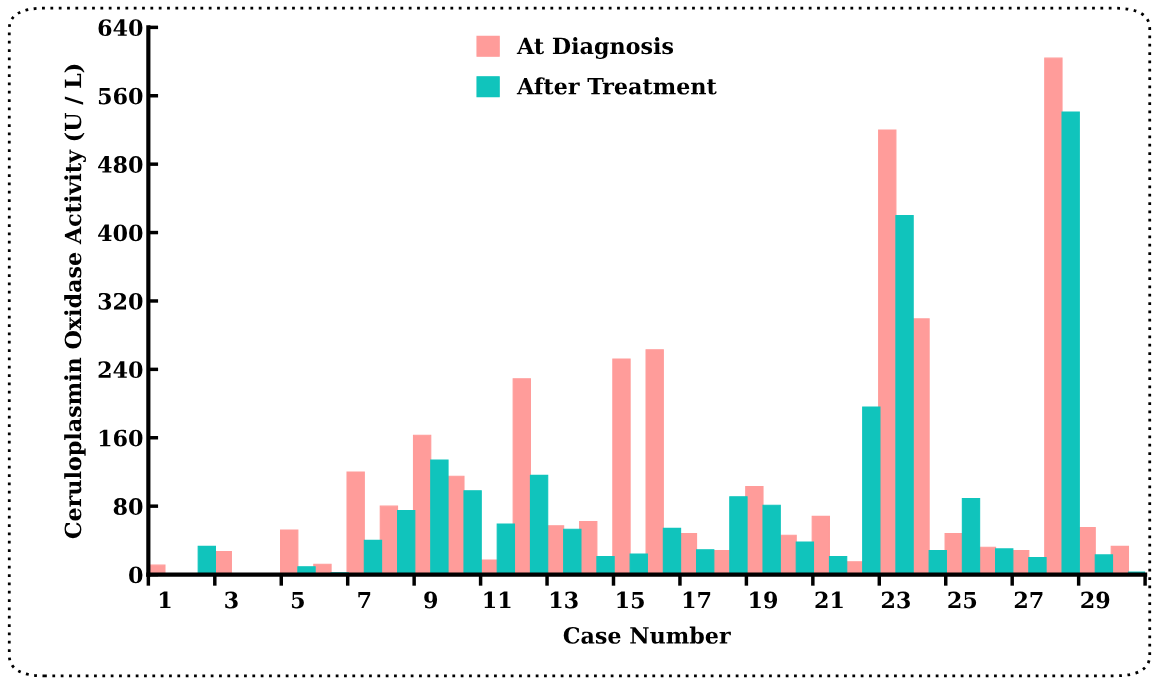 The height and width of the screenshot is (684, 1159). What do you see at coordinates (497, 600) in the screenshot?
I see `x-tick-label: 11` at bounding box center [497, 600].